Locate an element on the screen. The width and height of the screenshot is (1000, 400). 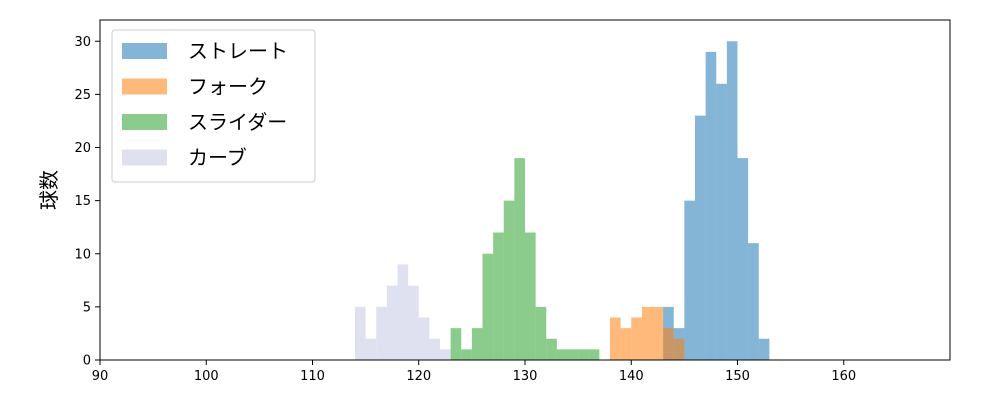
x-tick-label: 130 is located at coordinates (525, 376).